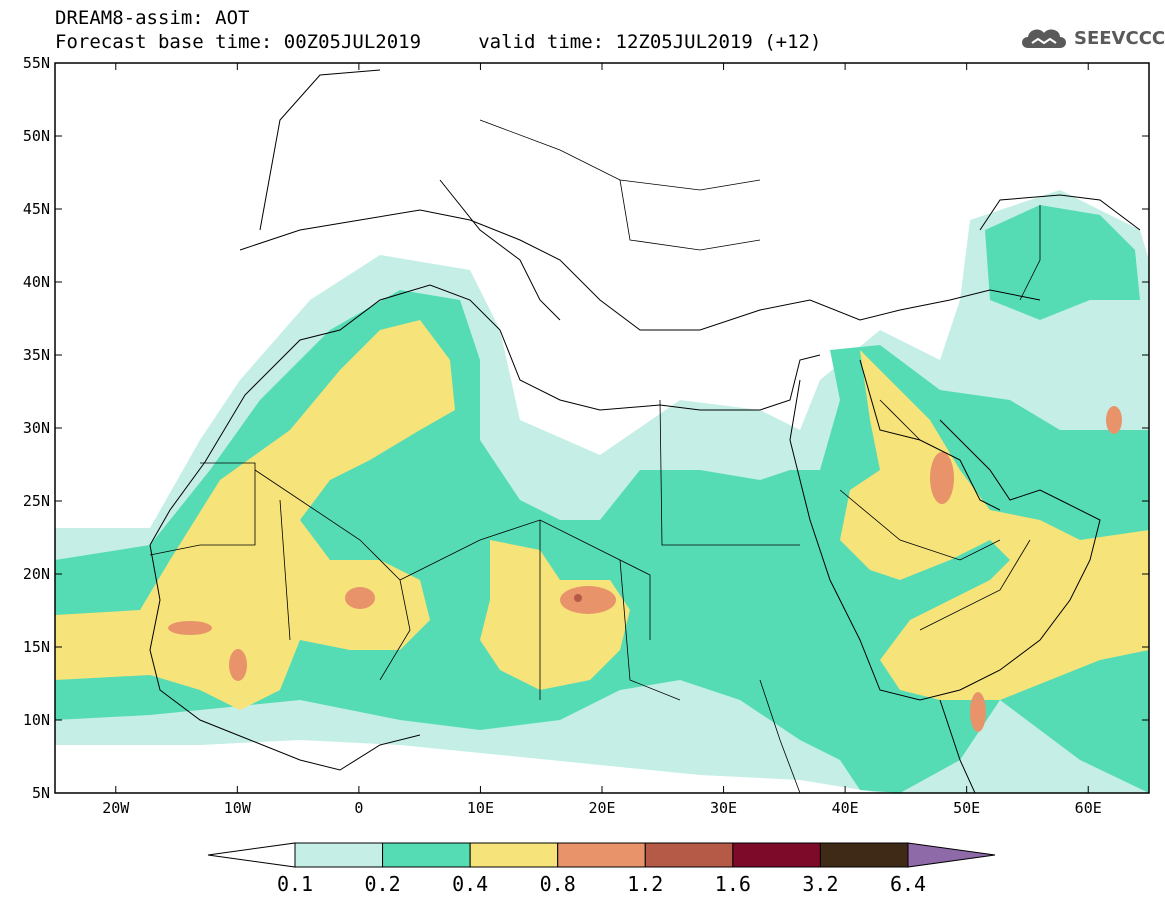 This screenshot has height=905, width=1165. What do you see at coordinates (360, 598) in the screenshot?
I see `aot-band-0.8-niger` at bounding box center [360, 598].